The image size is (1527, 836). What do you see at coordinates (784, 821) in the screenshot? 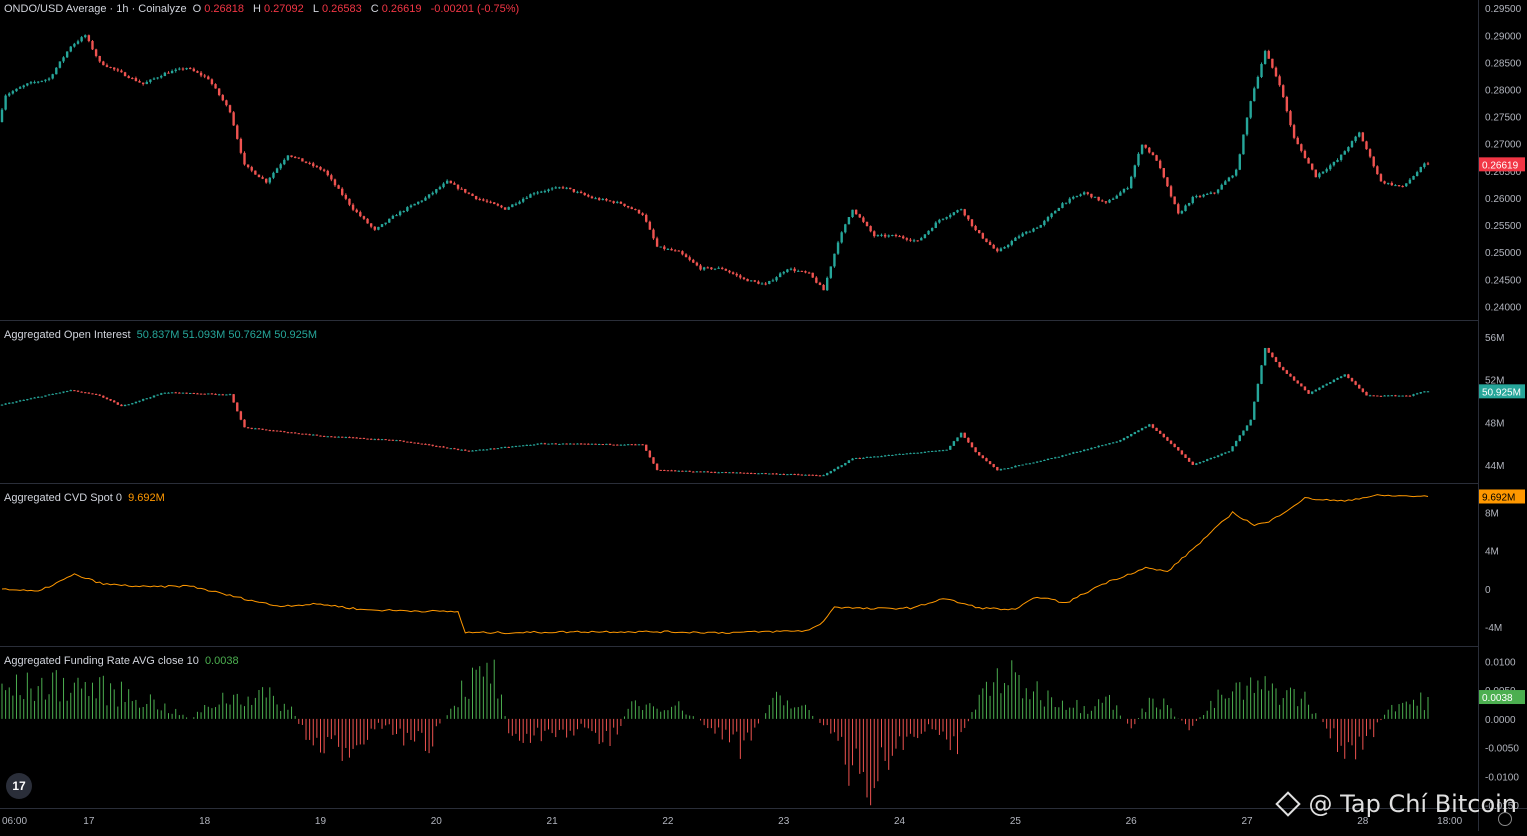
I see `x-tick-label: 23` at bounding box center [784, 821].